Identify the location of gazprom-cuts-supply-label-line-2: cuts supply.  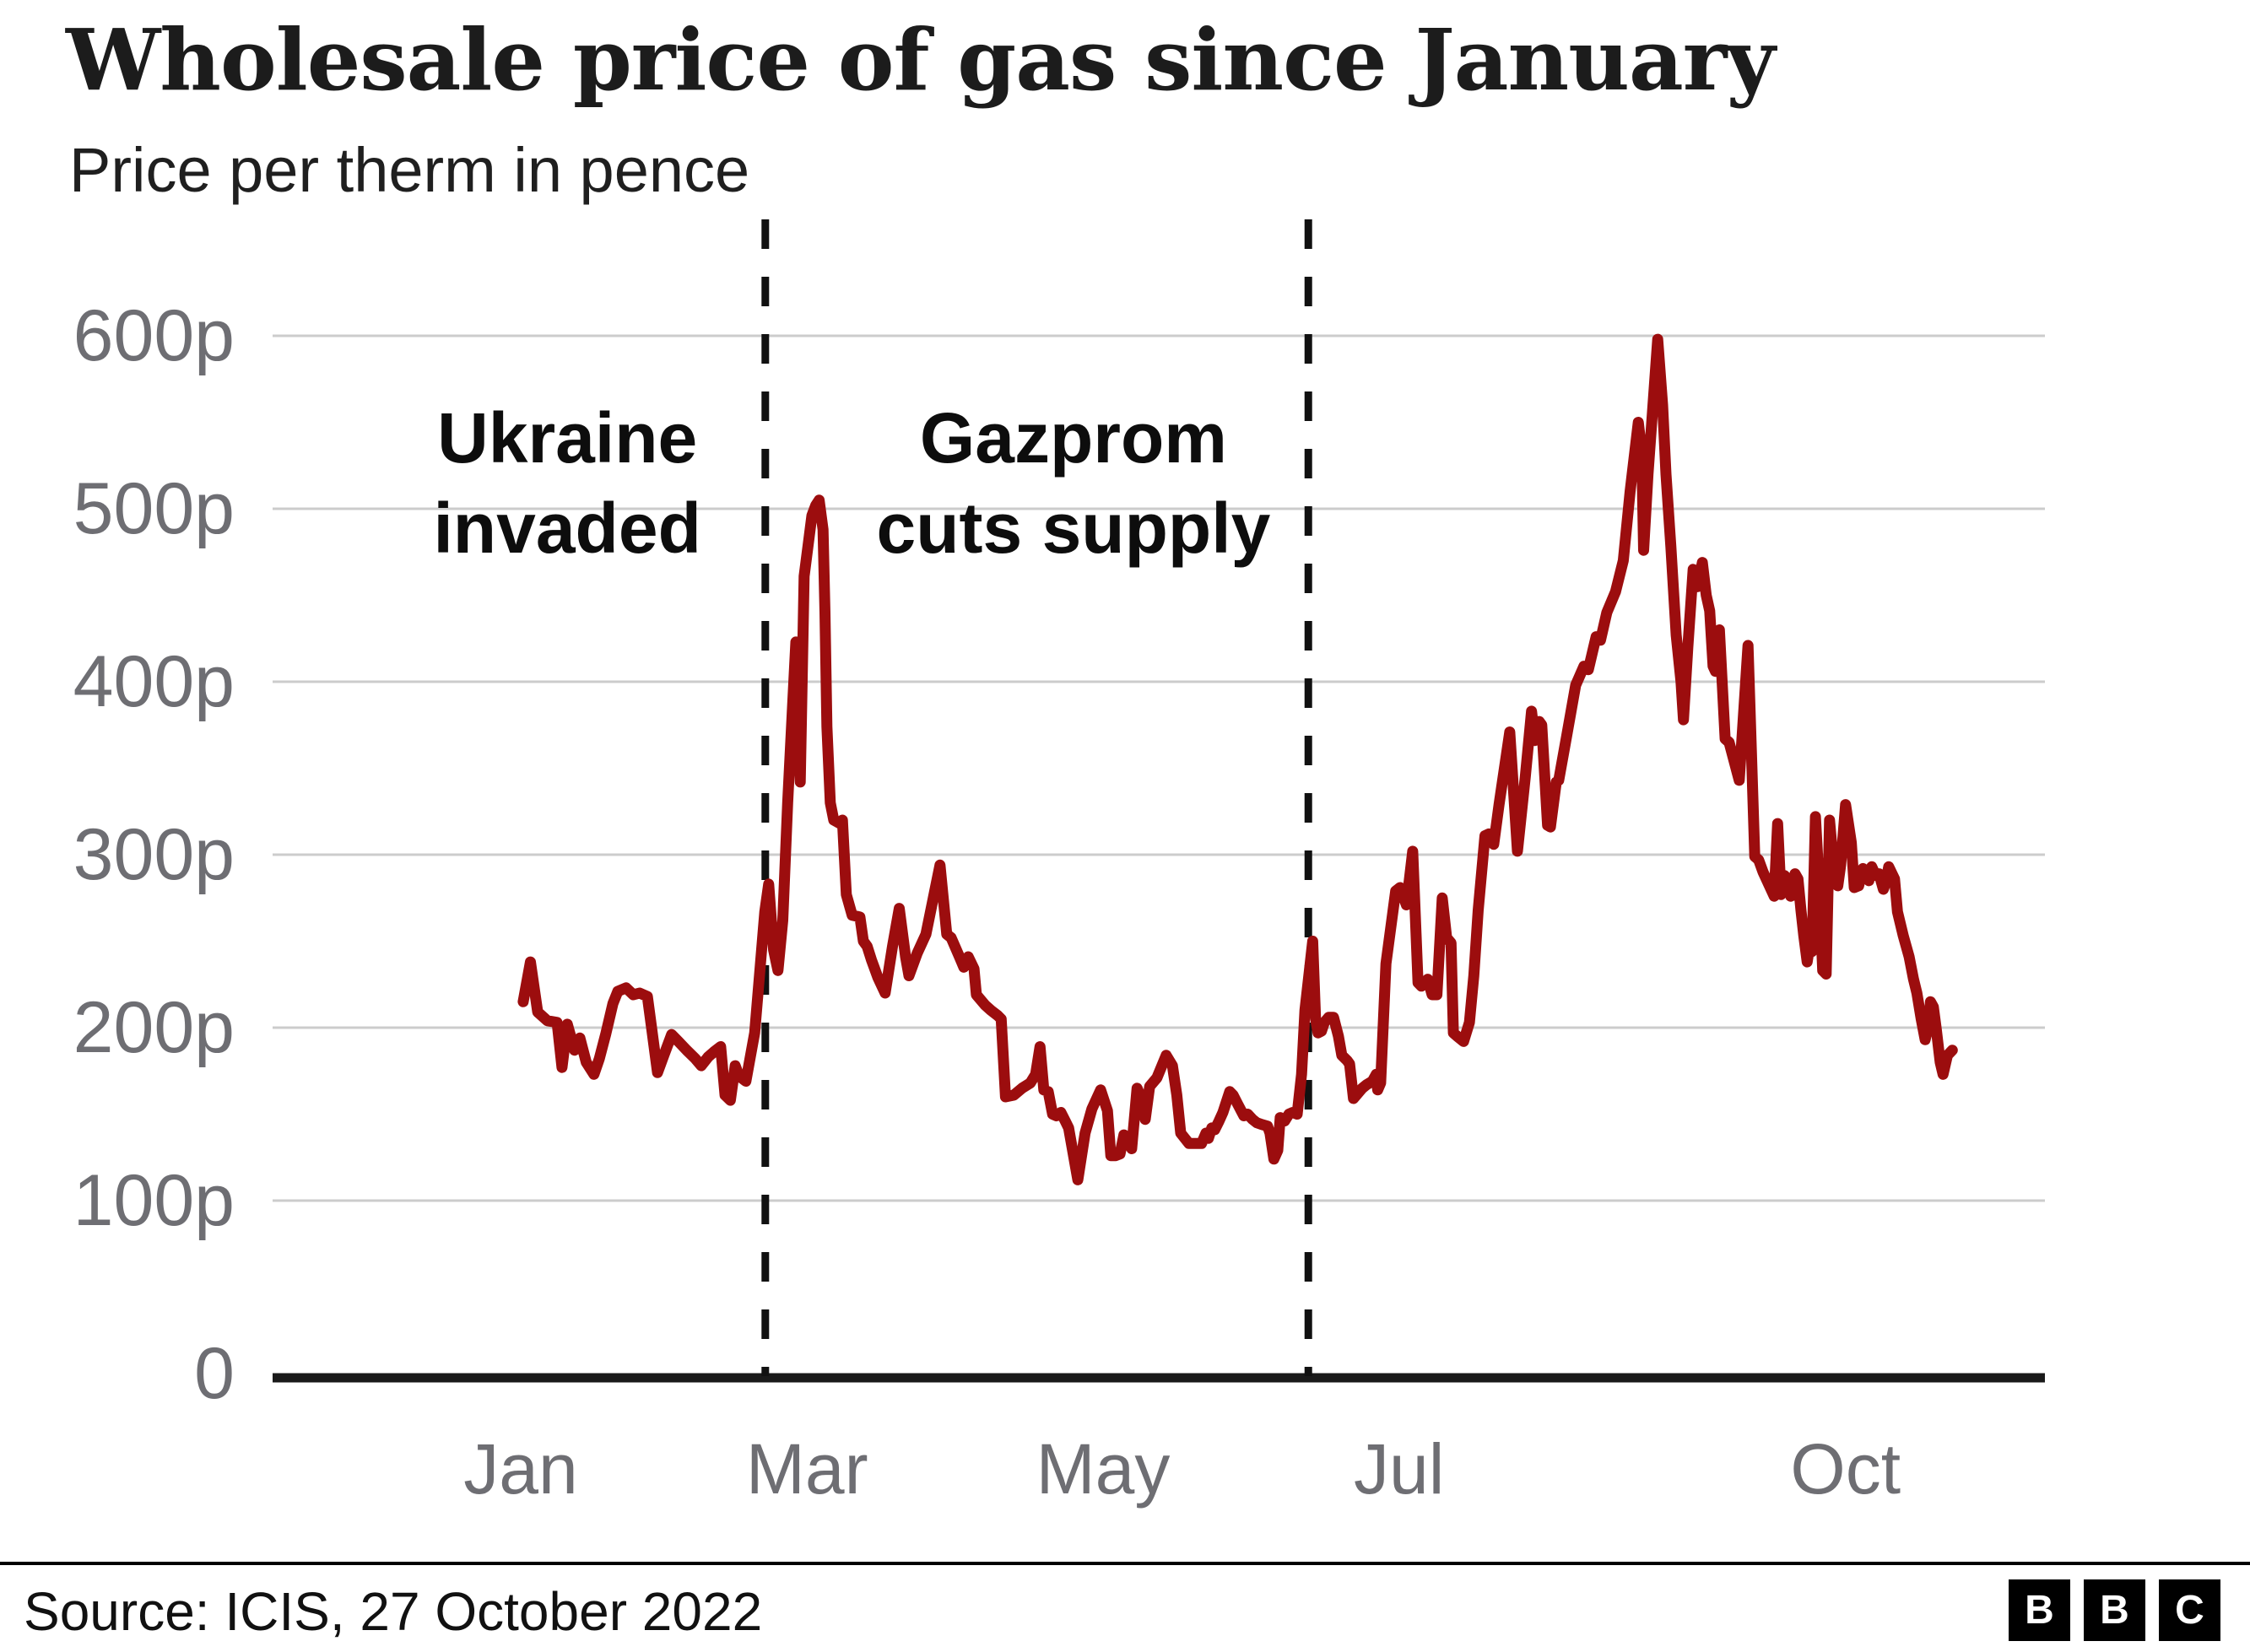
(1073, 528).